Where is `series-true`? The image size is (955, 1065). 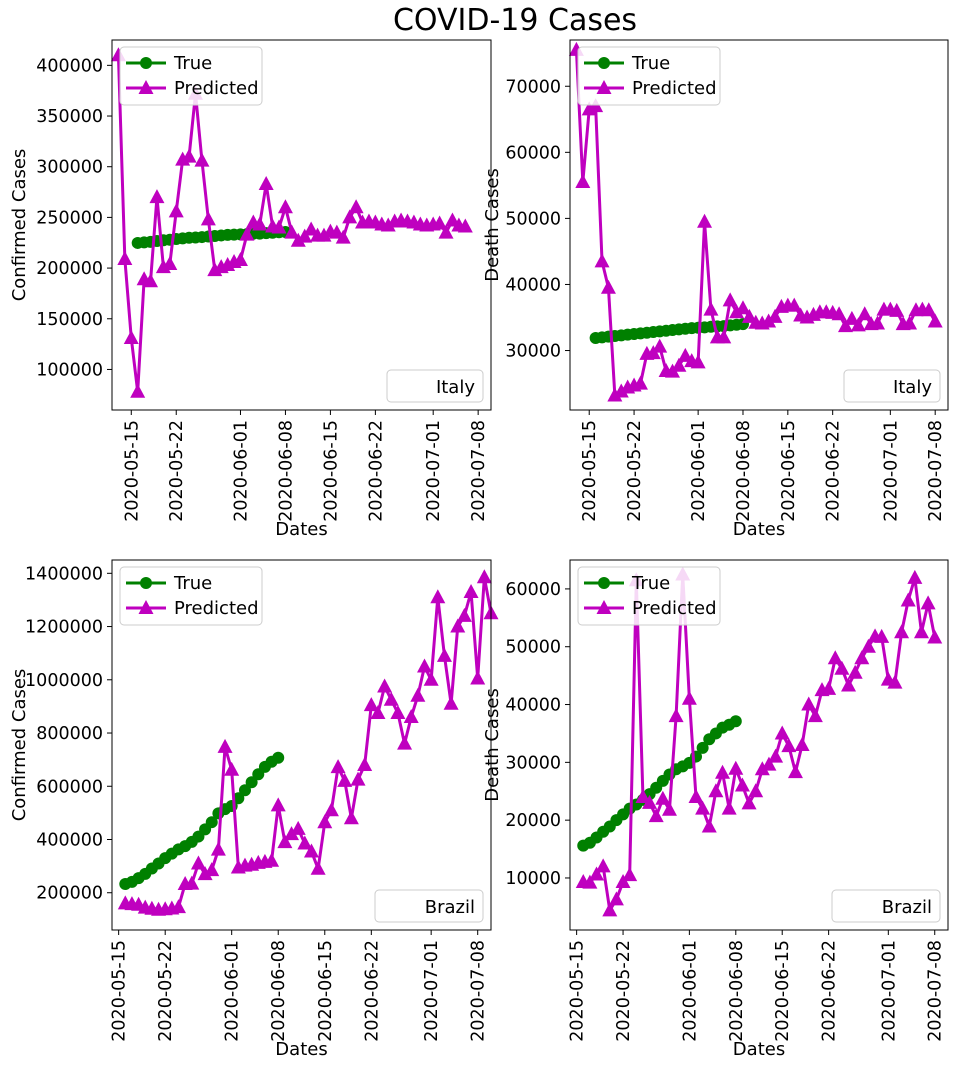
series-true is located at coordinates (659, 783).